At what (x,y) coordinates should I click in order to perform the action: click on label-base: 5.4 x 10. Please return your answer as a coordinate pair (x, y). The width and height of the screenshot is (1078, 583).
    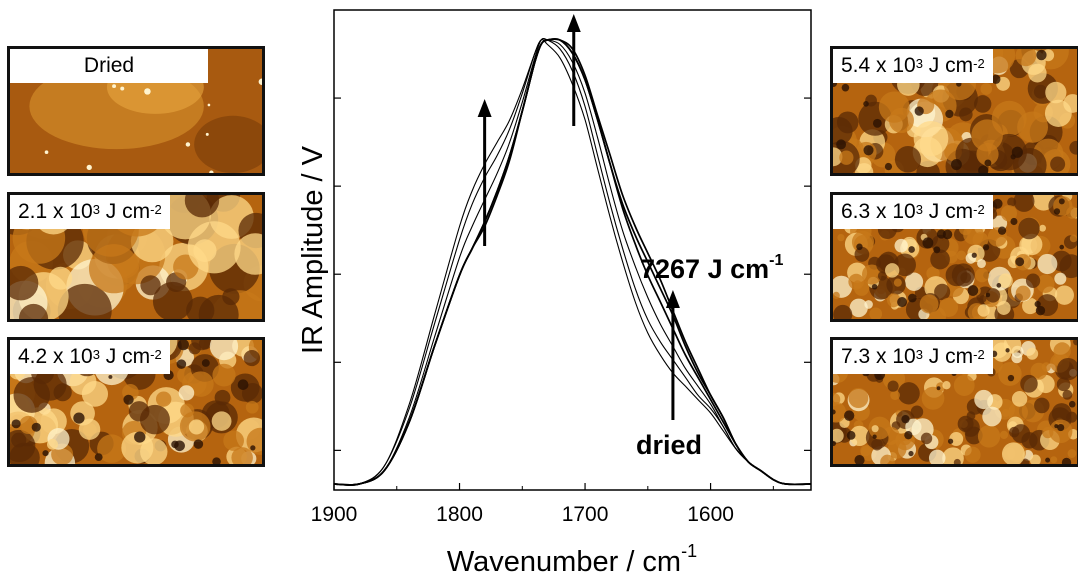
    Looking at the image, I should click on (878, 65).